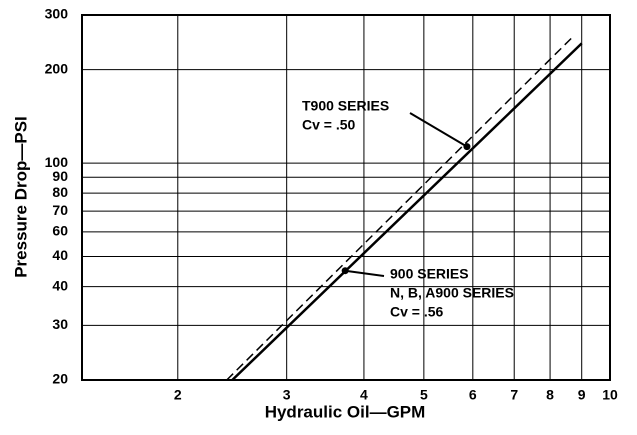 Image resolution: width=637 pixels, height=435 pixels. Describe the element at coordinates (329, 125) in the screenshot. I see `annotation-text: Cv = .50` at that location.